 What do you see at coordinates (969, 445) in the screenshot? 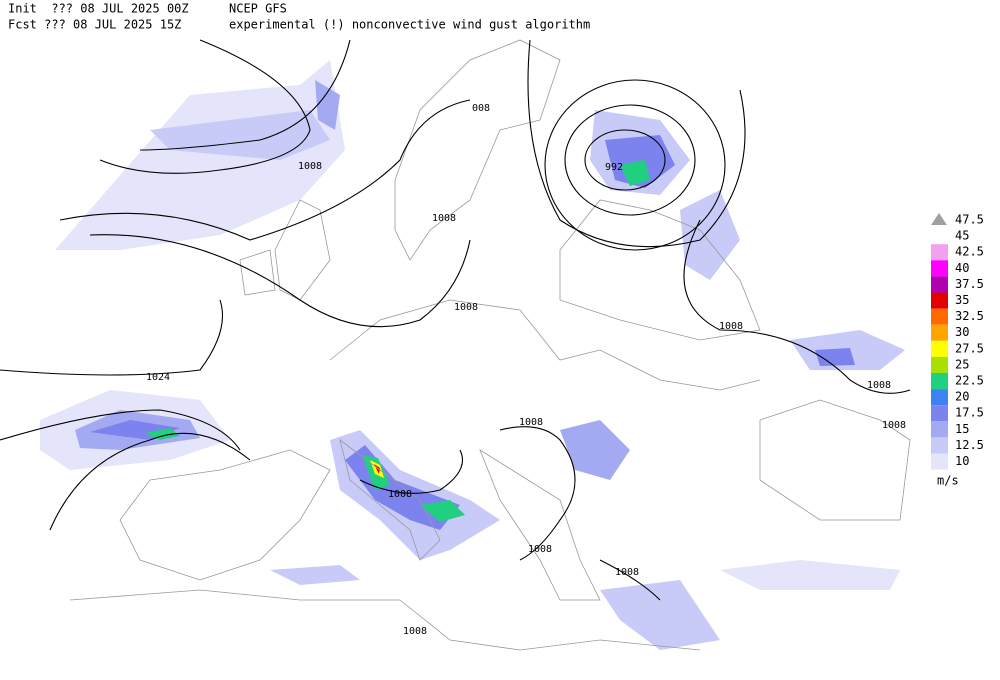
I see `legend-label: 12.5` at bounding box center [969, 445].